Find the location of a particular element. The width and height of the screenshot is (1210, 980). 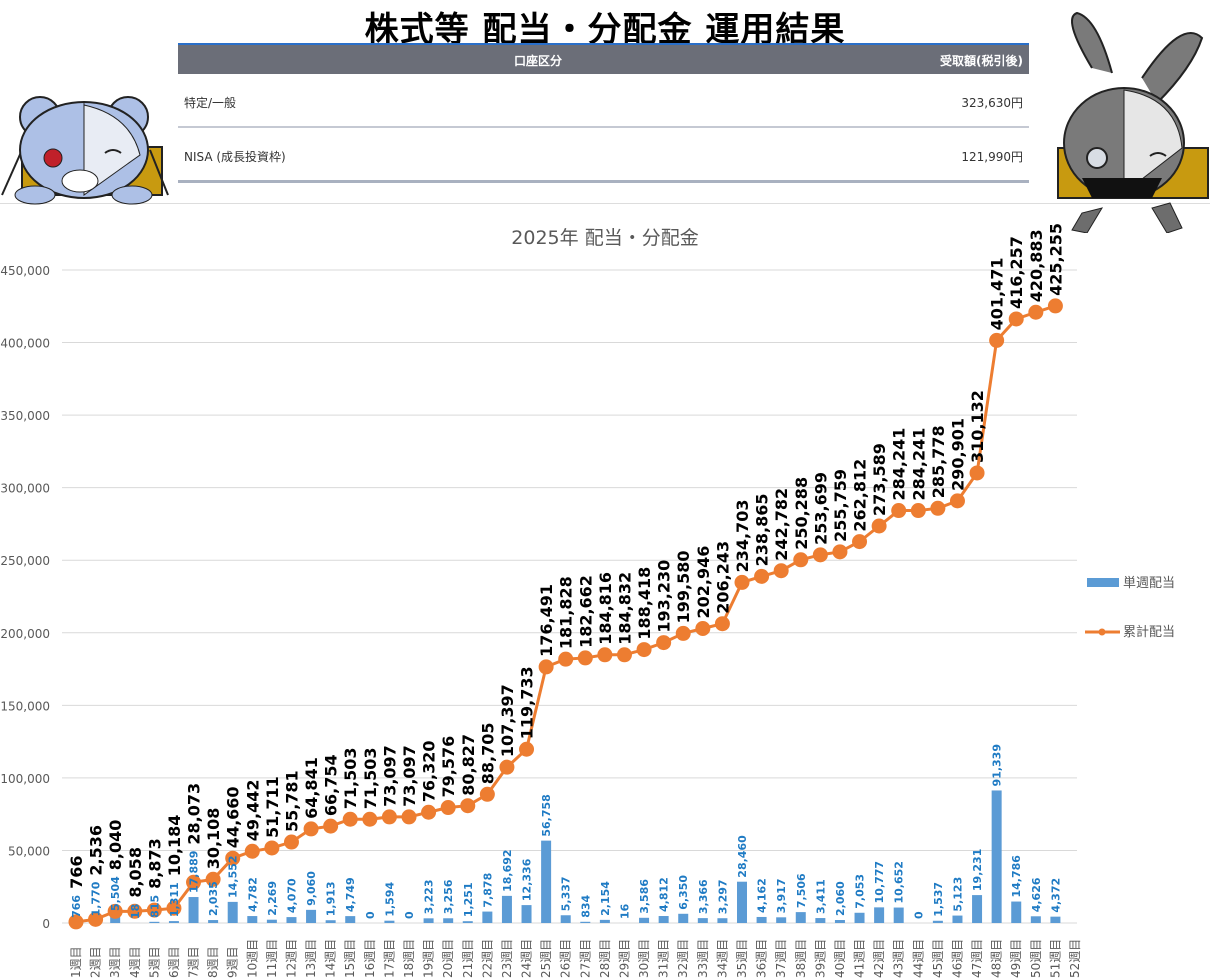

bar-data-label: 7,506 is located at coordinates (801, 890).